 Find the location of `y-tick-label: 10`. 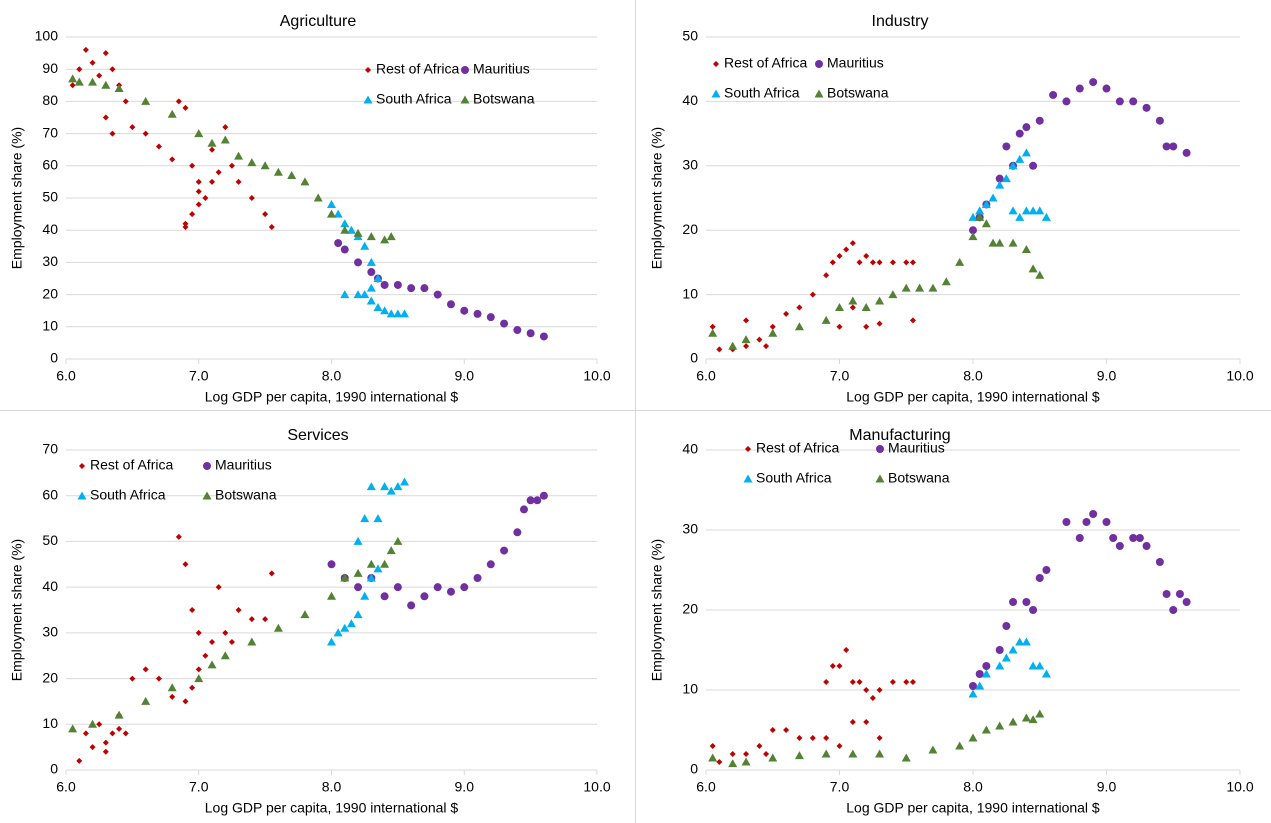

y-tick-label: 10 is located at coordinates (50, 723).